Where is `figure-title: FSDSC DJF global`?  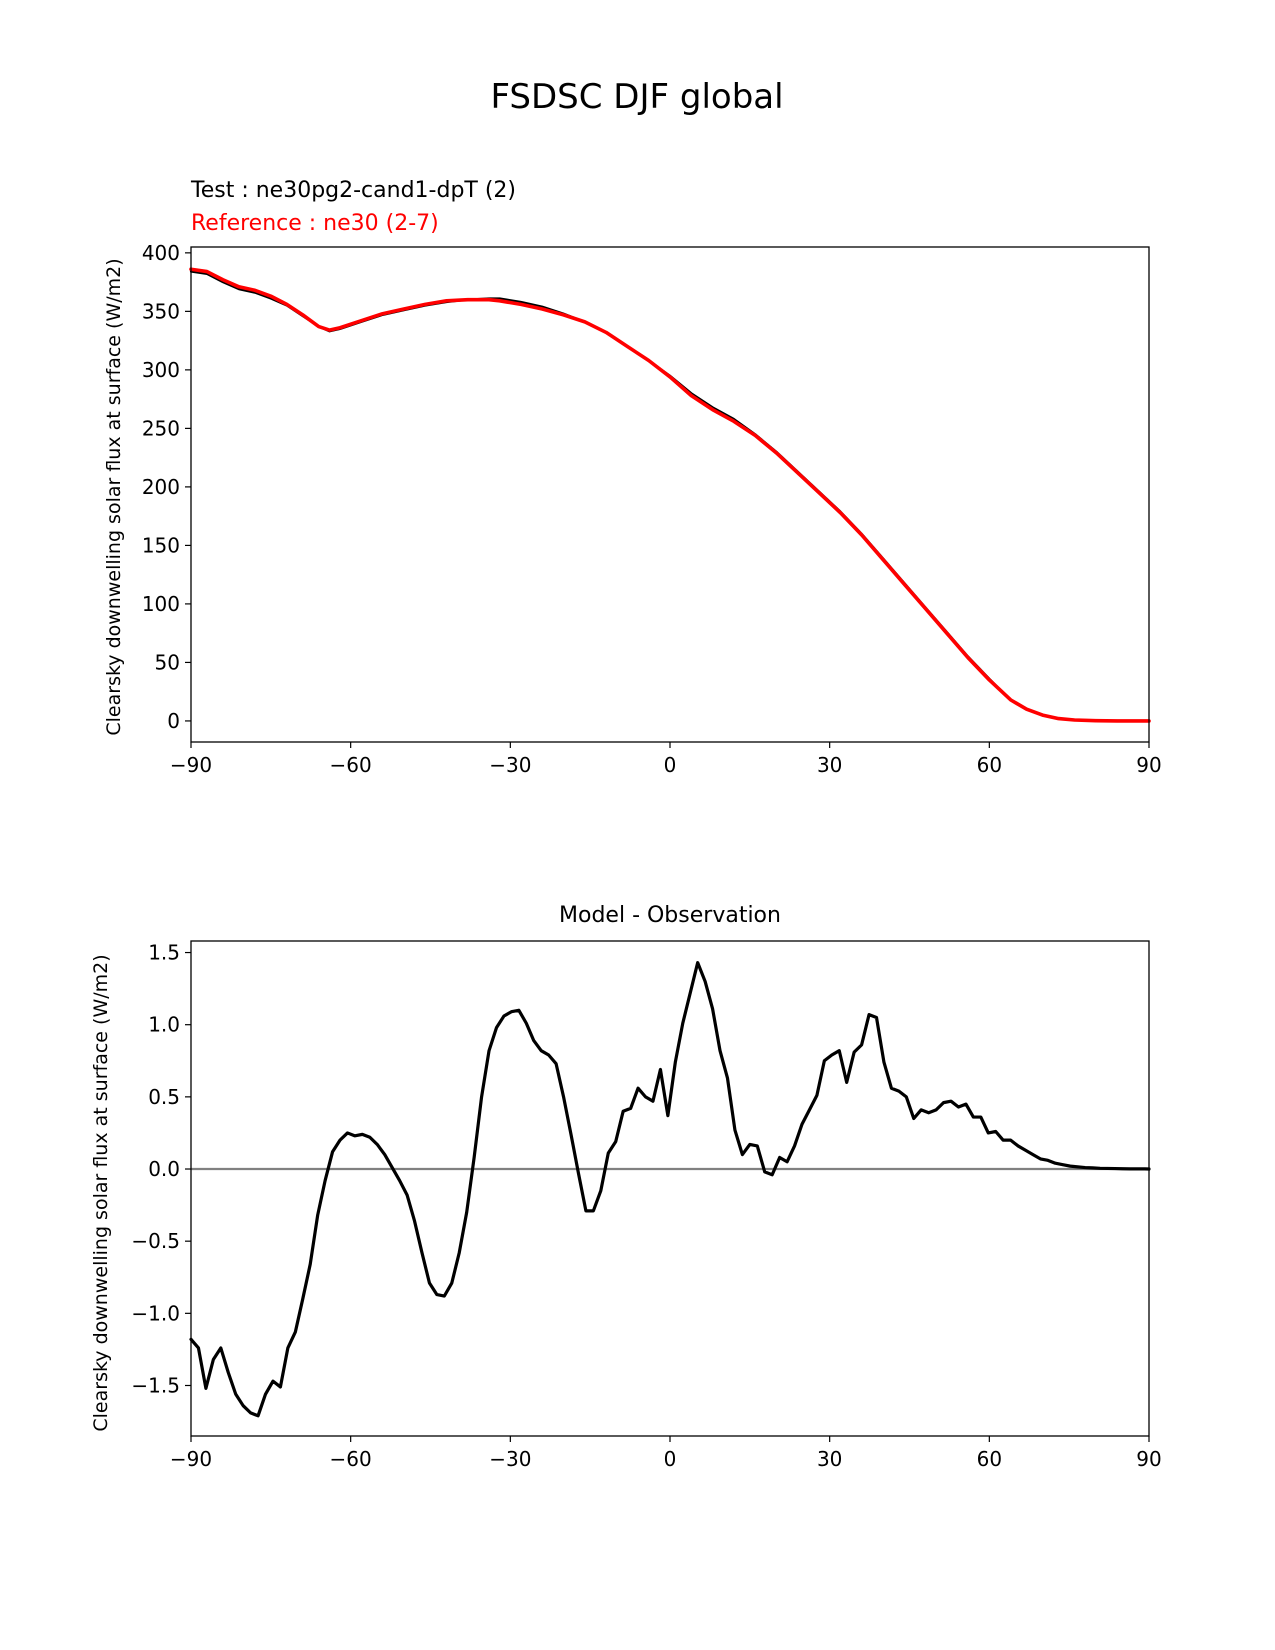
figure-title: FSDSC DJF global is located at coordinates (636, 97).